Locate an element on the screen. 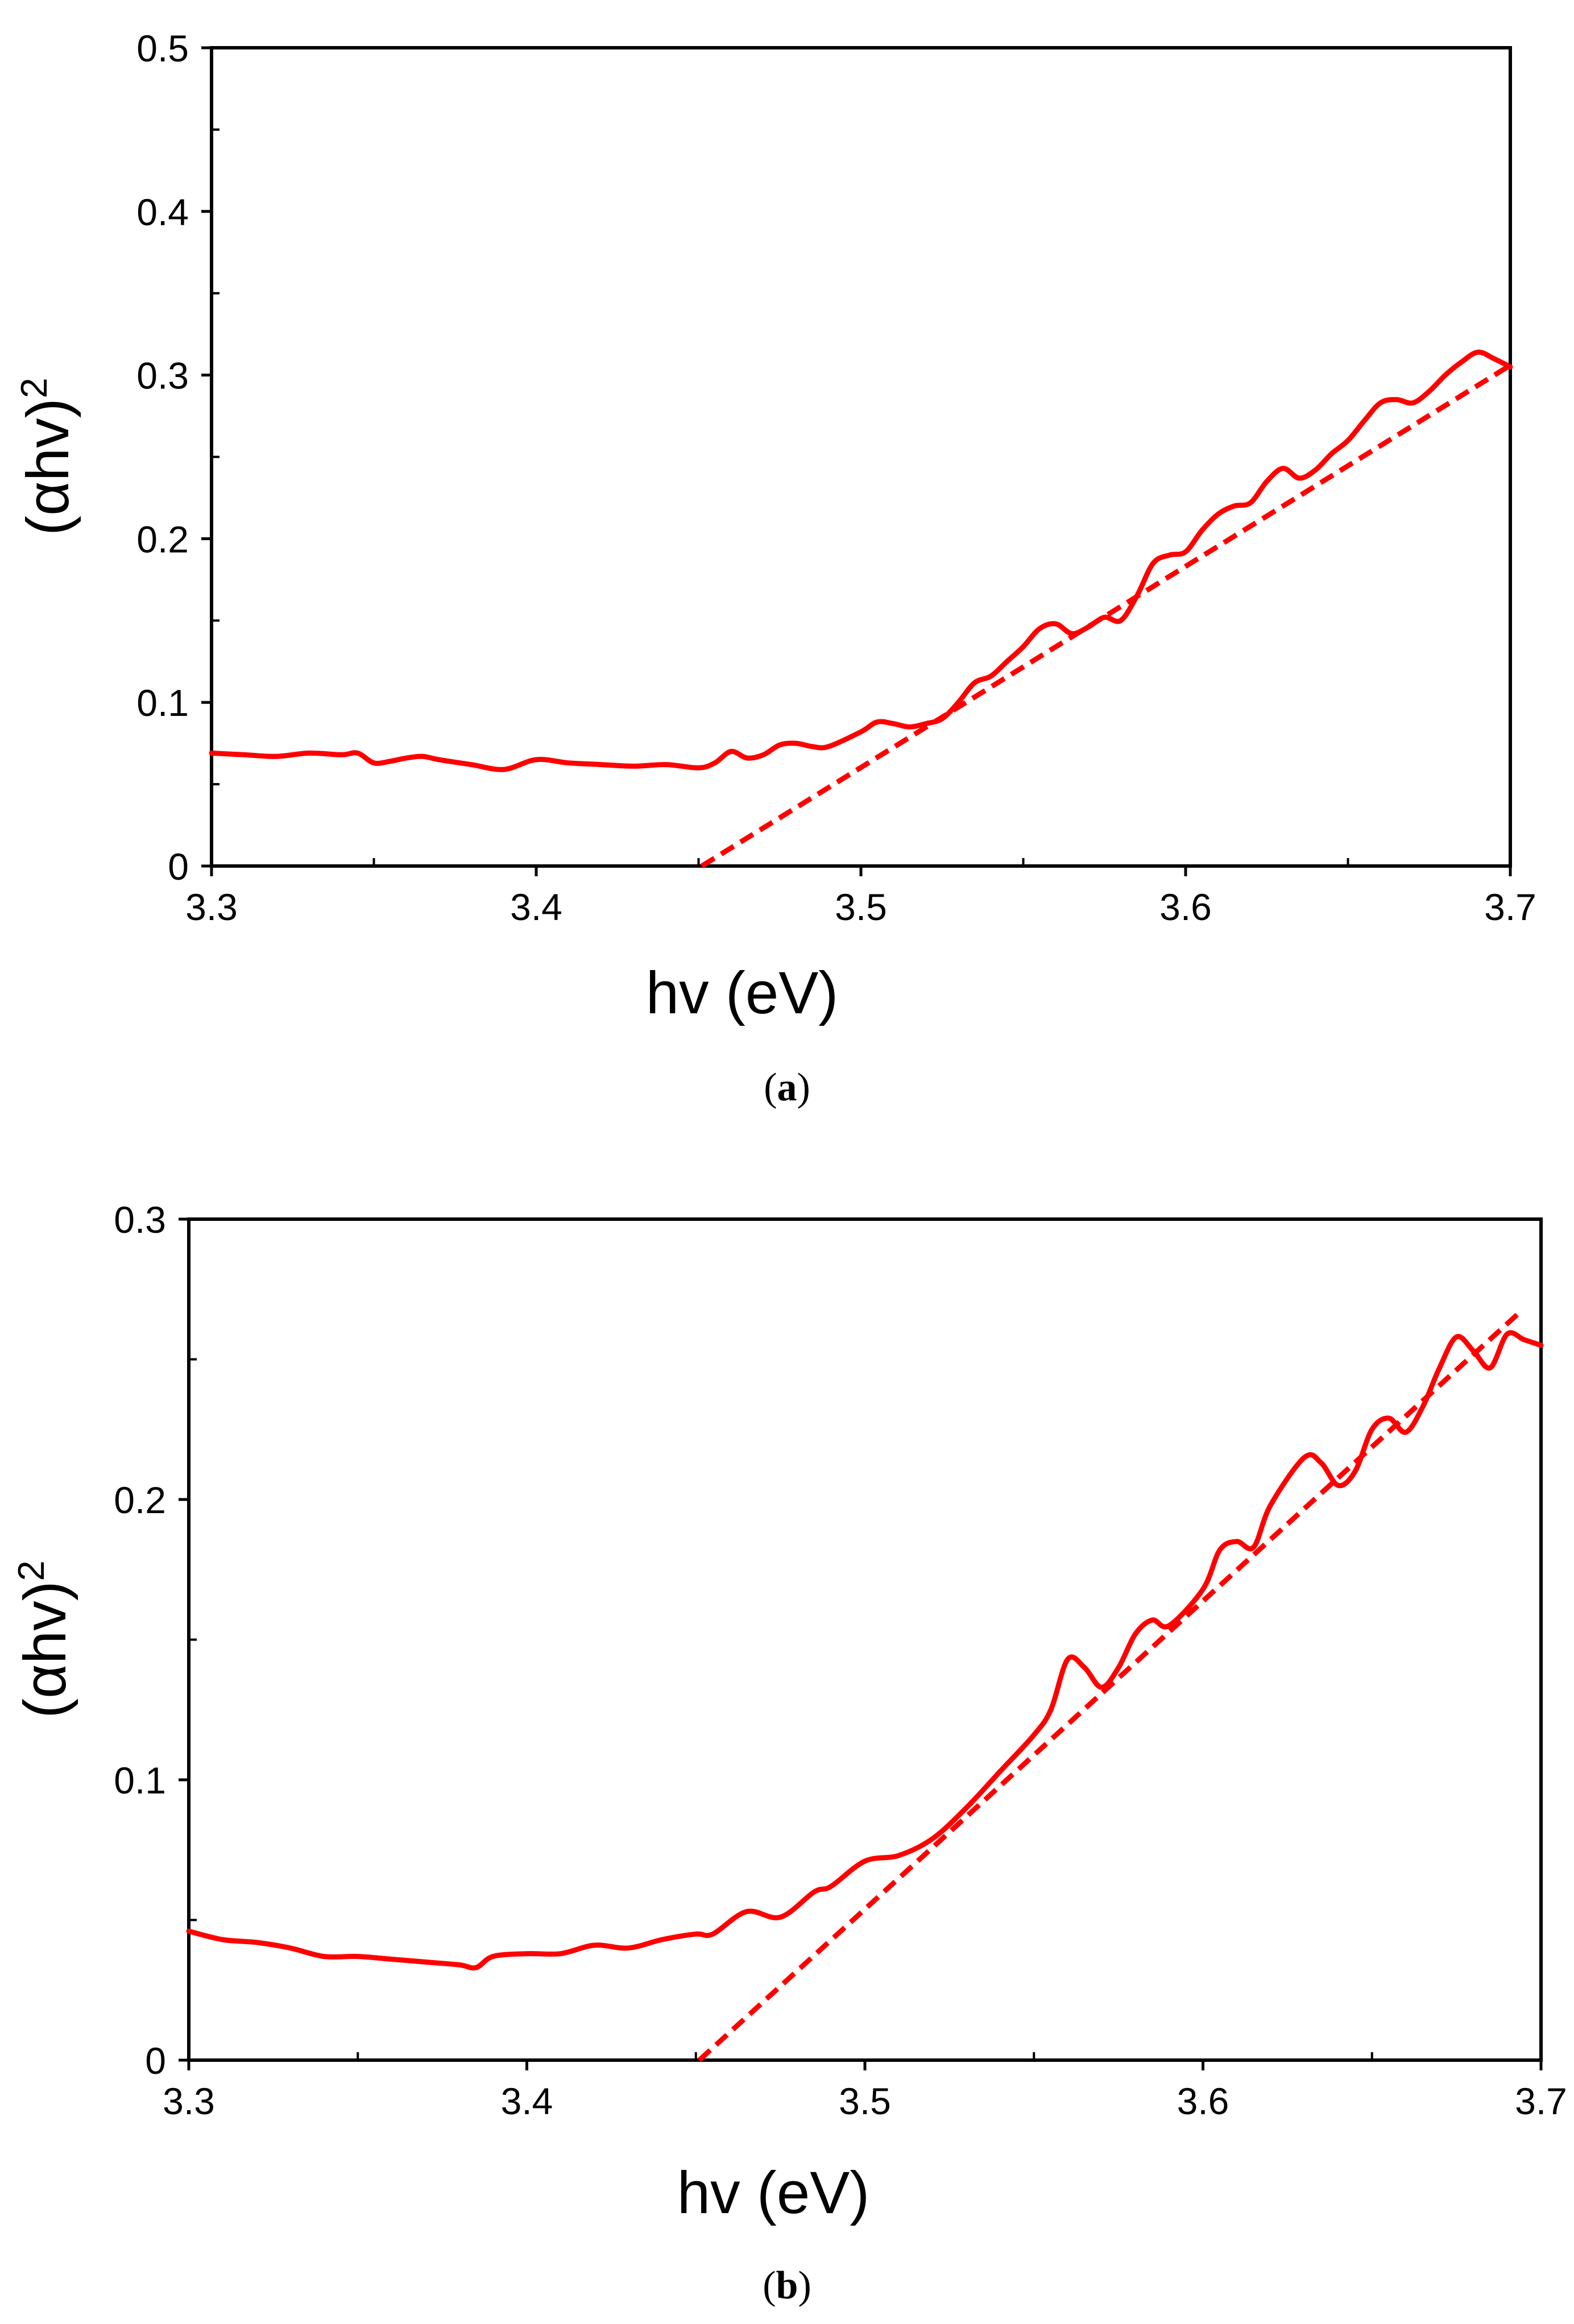 This screenshot has height=2324, width=1574. y-tick-label-b-0: 0 is located at coordinates (155, 2061).